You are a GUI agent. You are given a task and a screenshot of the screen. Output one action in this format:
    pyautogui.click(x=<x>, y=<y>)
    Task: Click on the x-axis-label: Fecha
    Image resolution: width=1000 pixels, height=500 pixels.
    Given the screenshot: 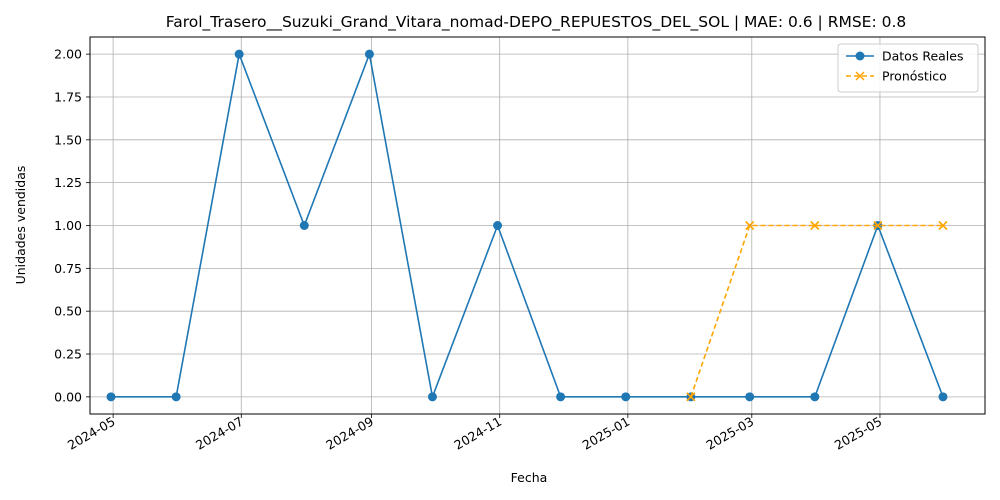 What is the action you would take?
    pyautogui.click(x=529, y=477)
    